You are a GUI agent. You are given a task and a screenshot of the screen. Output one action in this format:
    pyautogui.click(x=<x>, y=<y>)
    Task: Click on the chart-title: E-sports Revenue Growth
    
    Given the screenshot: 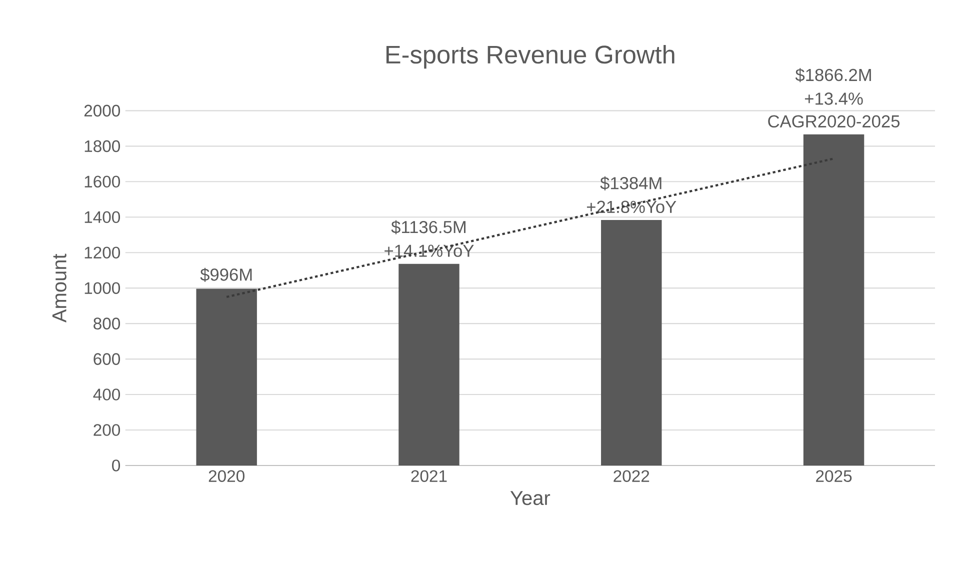 What is the action you would take?
    pyautogui.click(x=530, y=57)
    